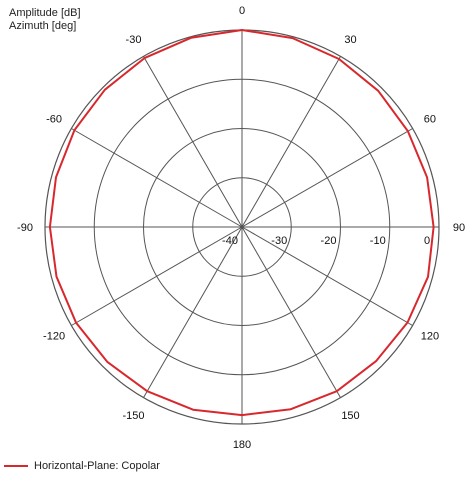 This screenshot has width=472, height=480. What do you see at coordinates (430, 337) in the screenshot?
I see `angle-tick-label: 120` at bounding box center [430, 337].